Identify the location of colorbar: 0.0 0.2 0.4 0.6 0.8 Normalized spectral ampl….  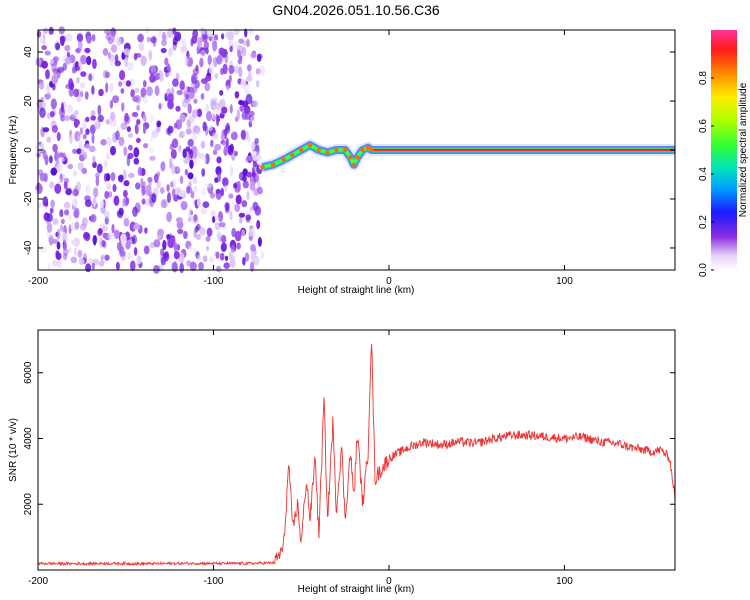
(723, 153).